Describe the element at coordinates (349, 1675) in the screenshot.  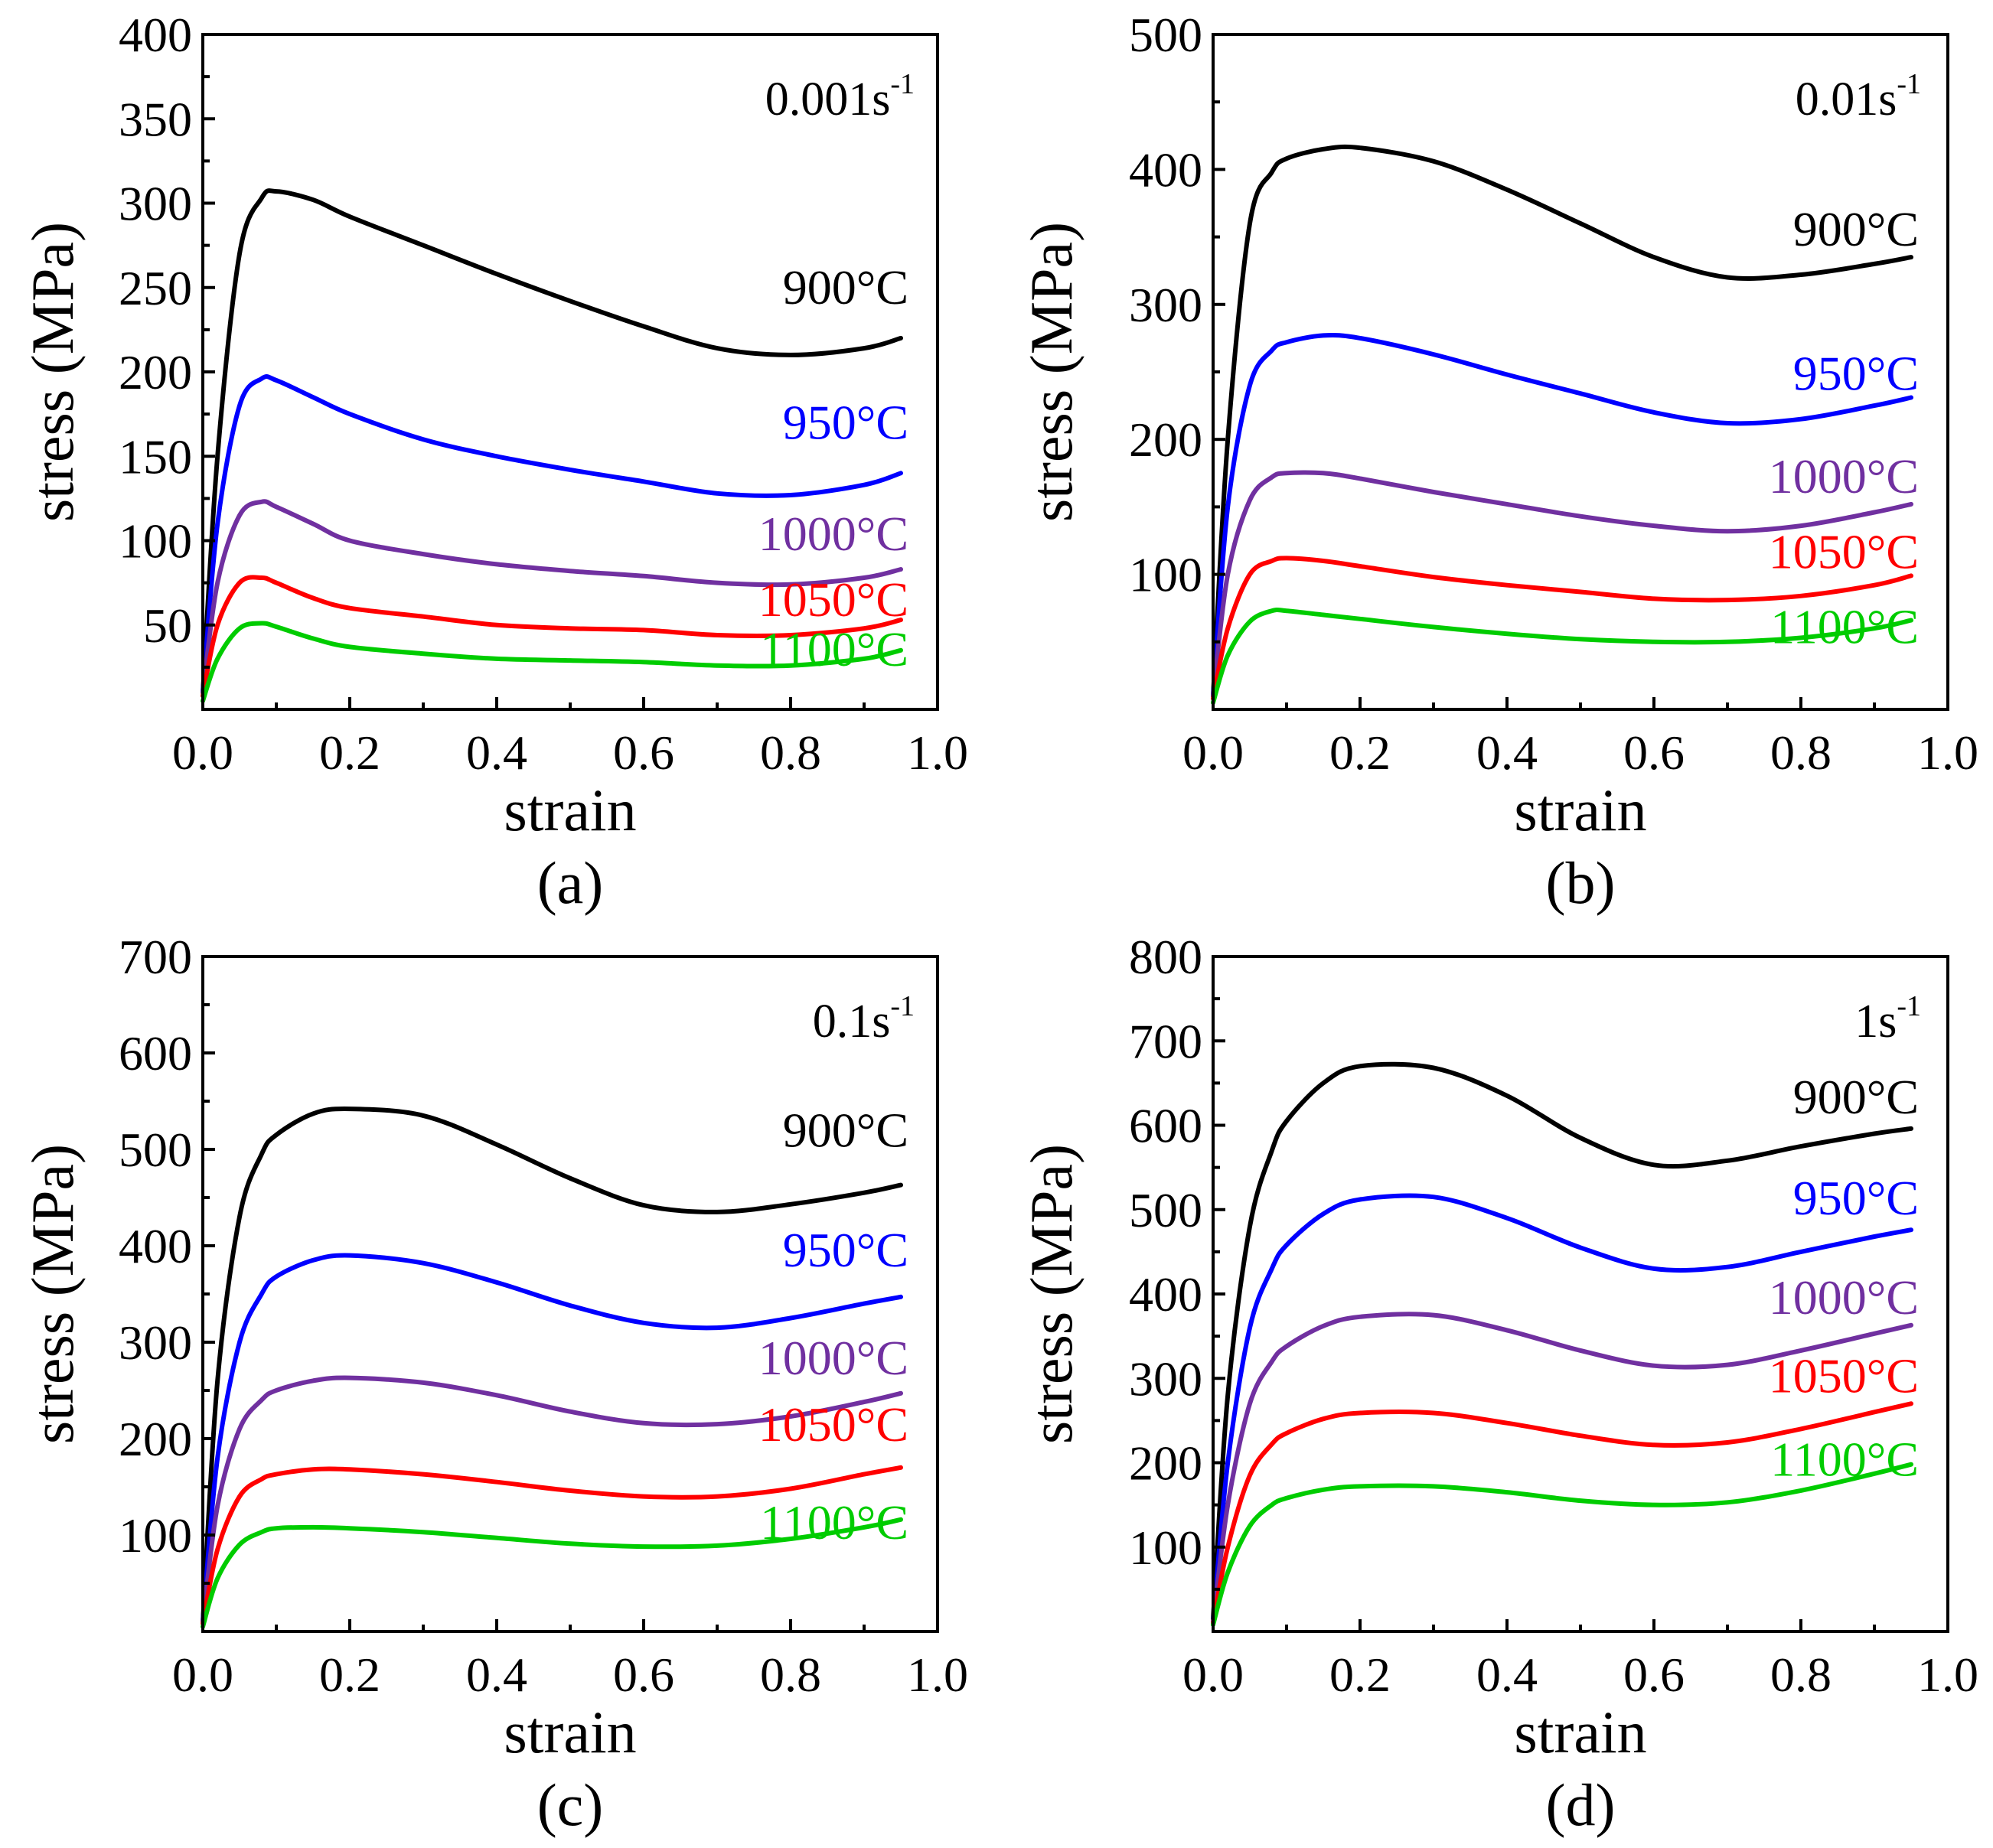
I see `x-tick-label-c: 0.2` at that location.